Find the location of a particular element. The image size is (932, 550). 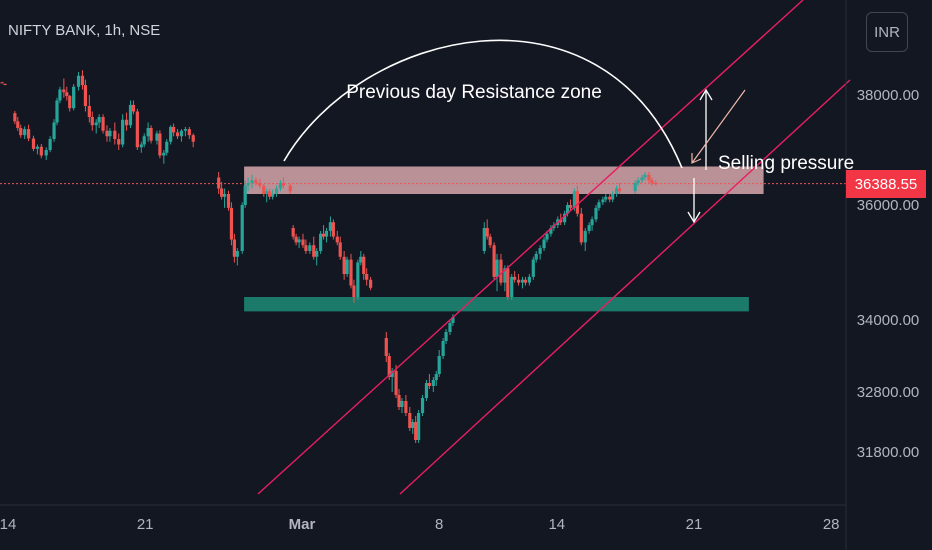

price-tick-label: 34000.00 is located at coordinates (888, 320).